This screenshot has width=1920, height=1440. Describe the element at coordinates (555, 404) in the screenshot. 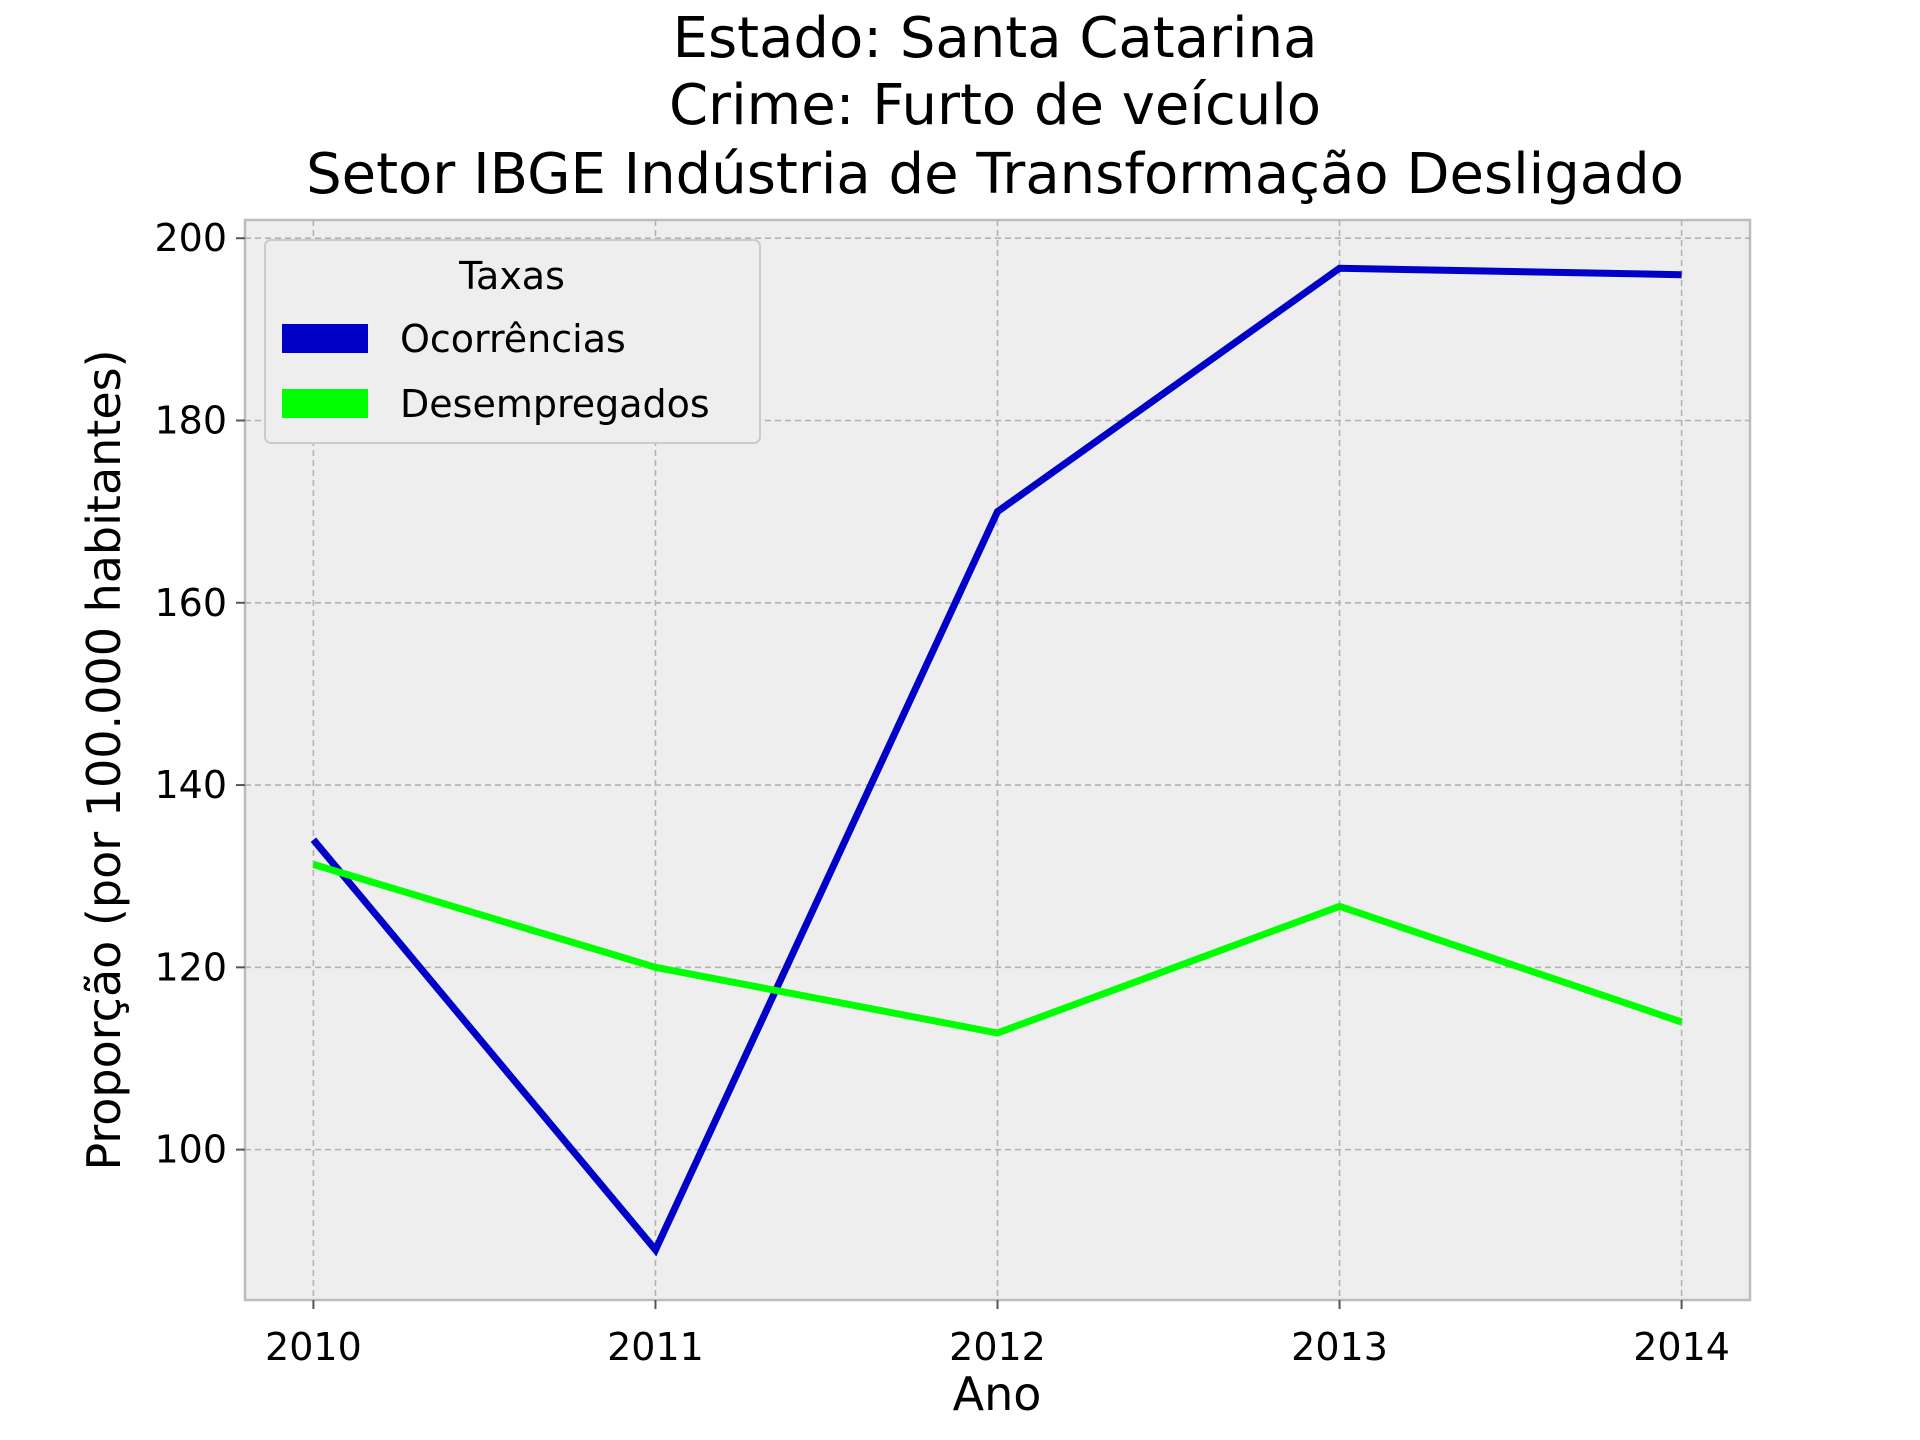

I see `legend-label-desempregados: Desempregados` at that location.